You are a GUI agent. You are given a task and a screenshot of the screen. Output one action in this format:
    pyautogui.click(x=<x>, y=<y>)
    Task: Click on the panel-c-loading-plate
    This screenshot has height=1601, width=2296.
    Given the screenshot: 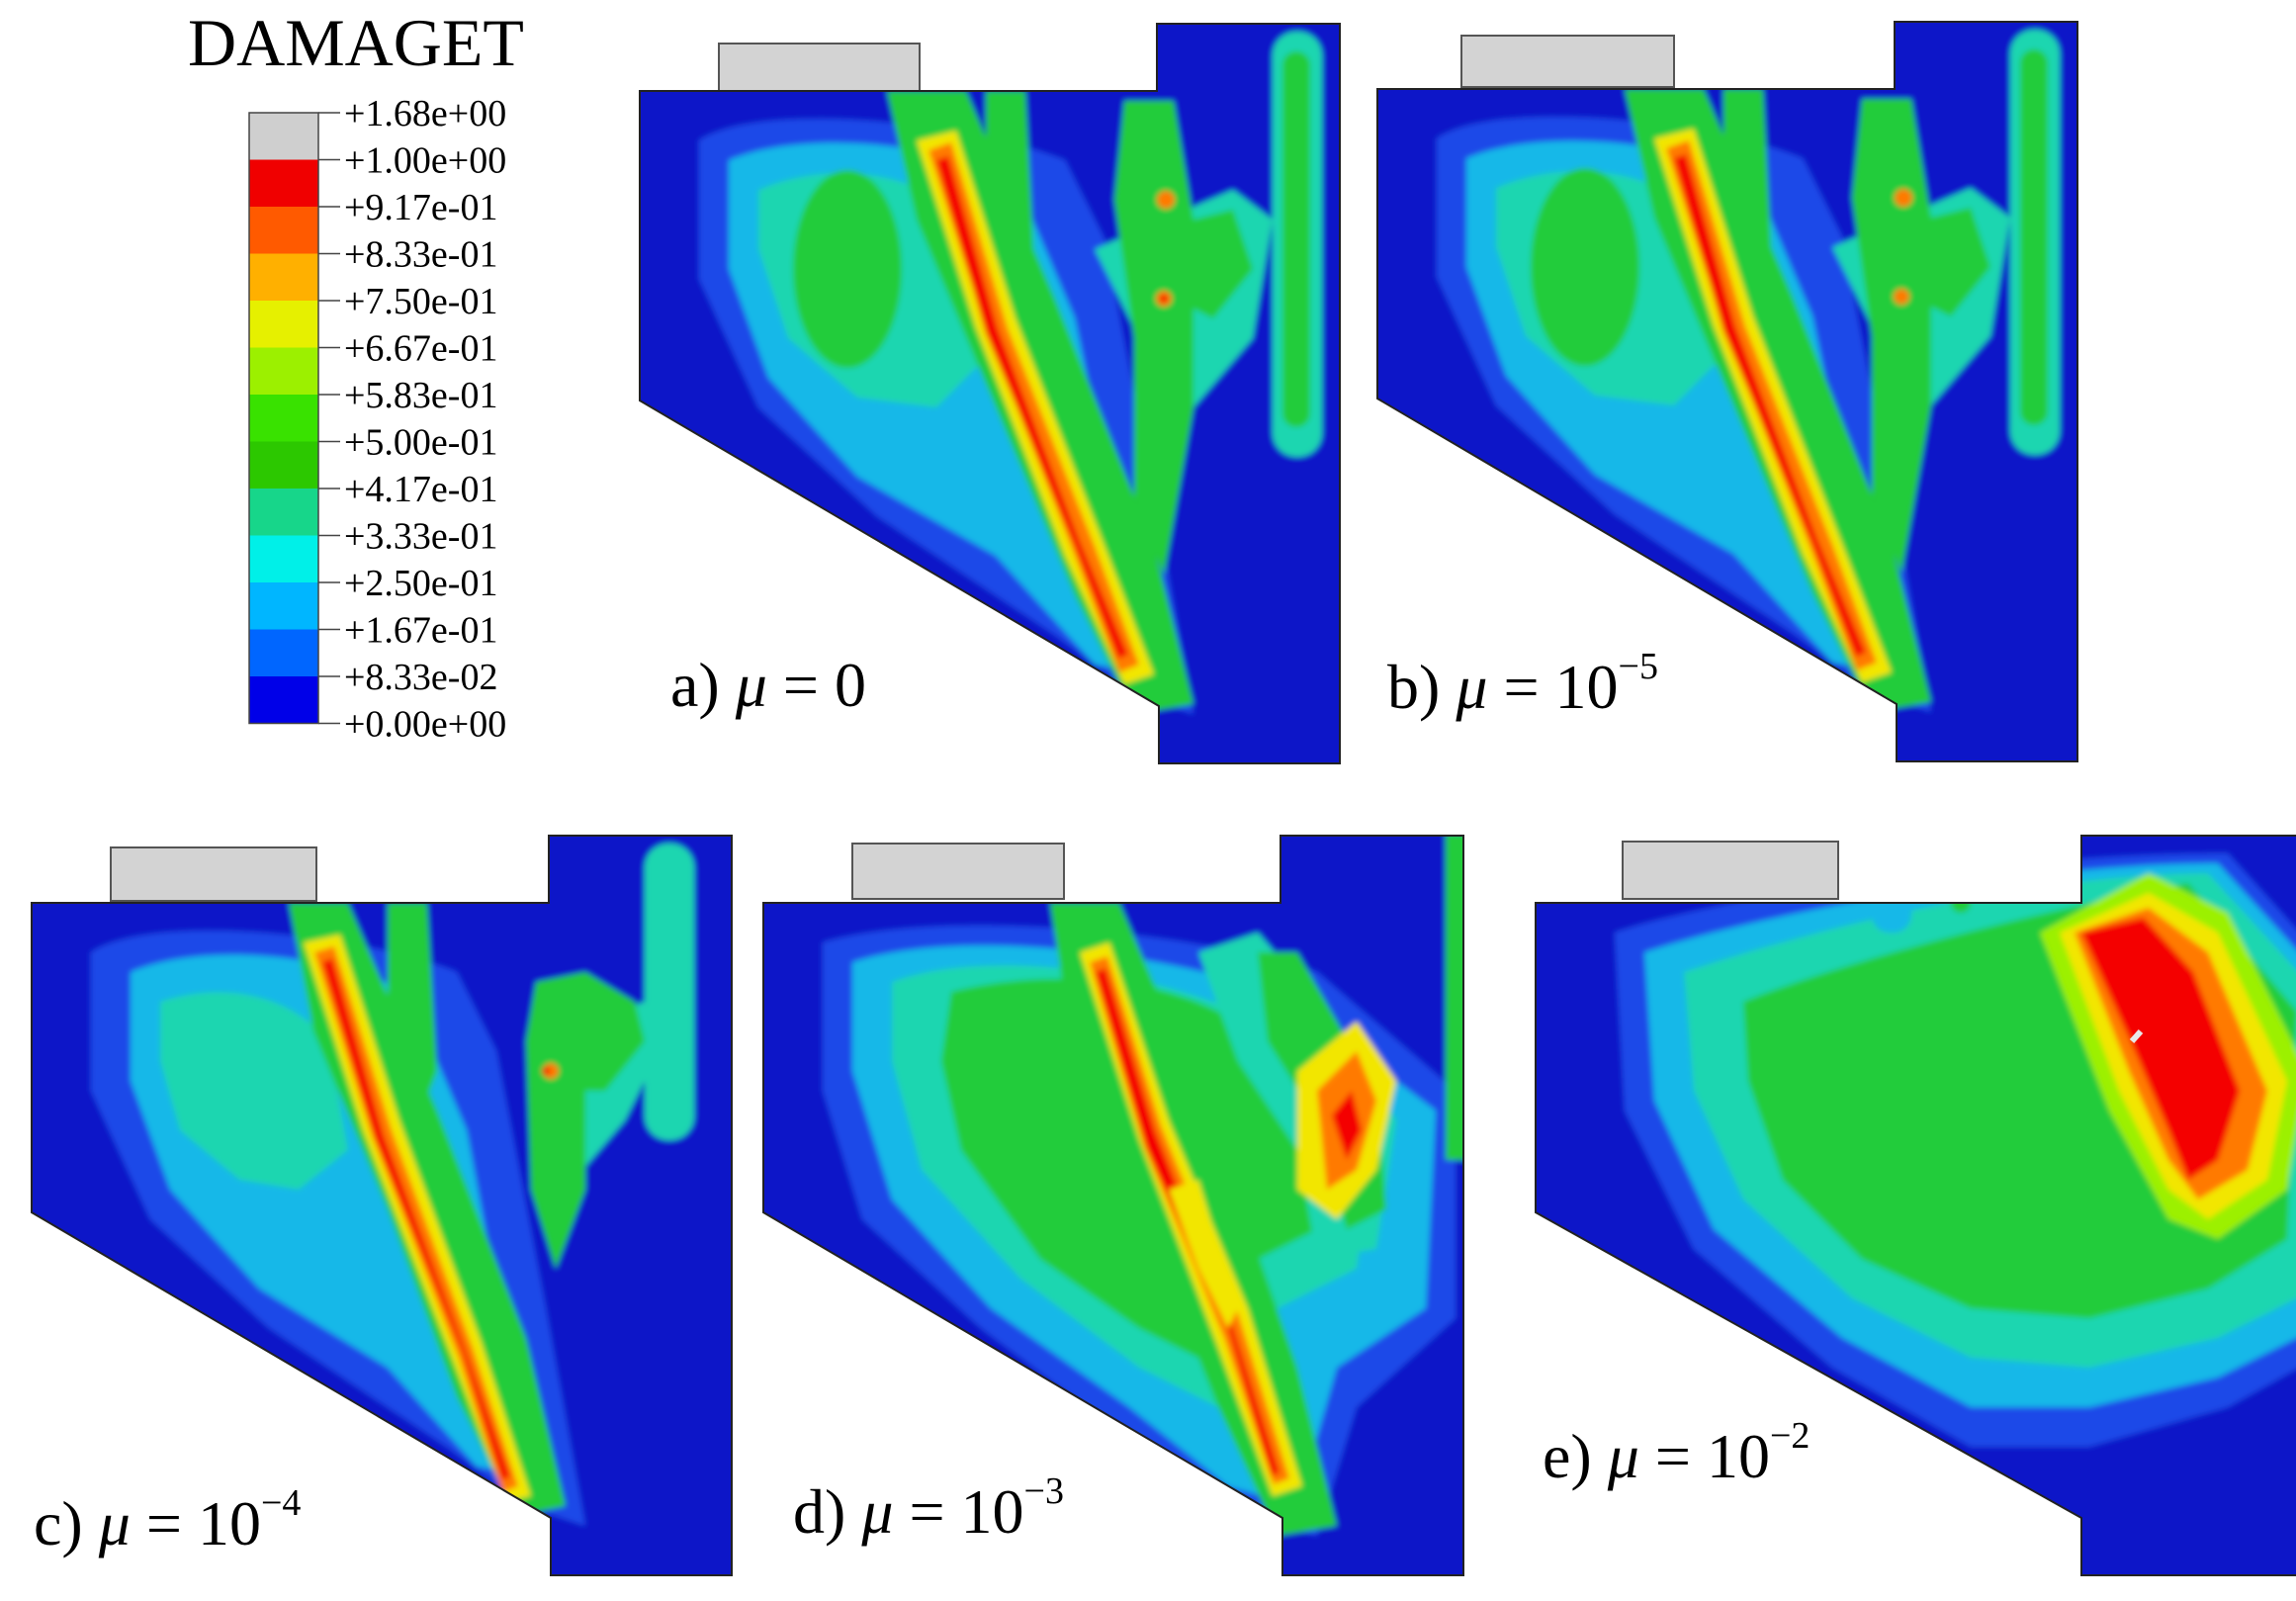 What is the action you would take?
    pyautogui.click(x=213, y=874)
    